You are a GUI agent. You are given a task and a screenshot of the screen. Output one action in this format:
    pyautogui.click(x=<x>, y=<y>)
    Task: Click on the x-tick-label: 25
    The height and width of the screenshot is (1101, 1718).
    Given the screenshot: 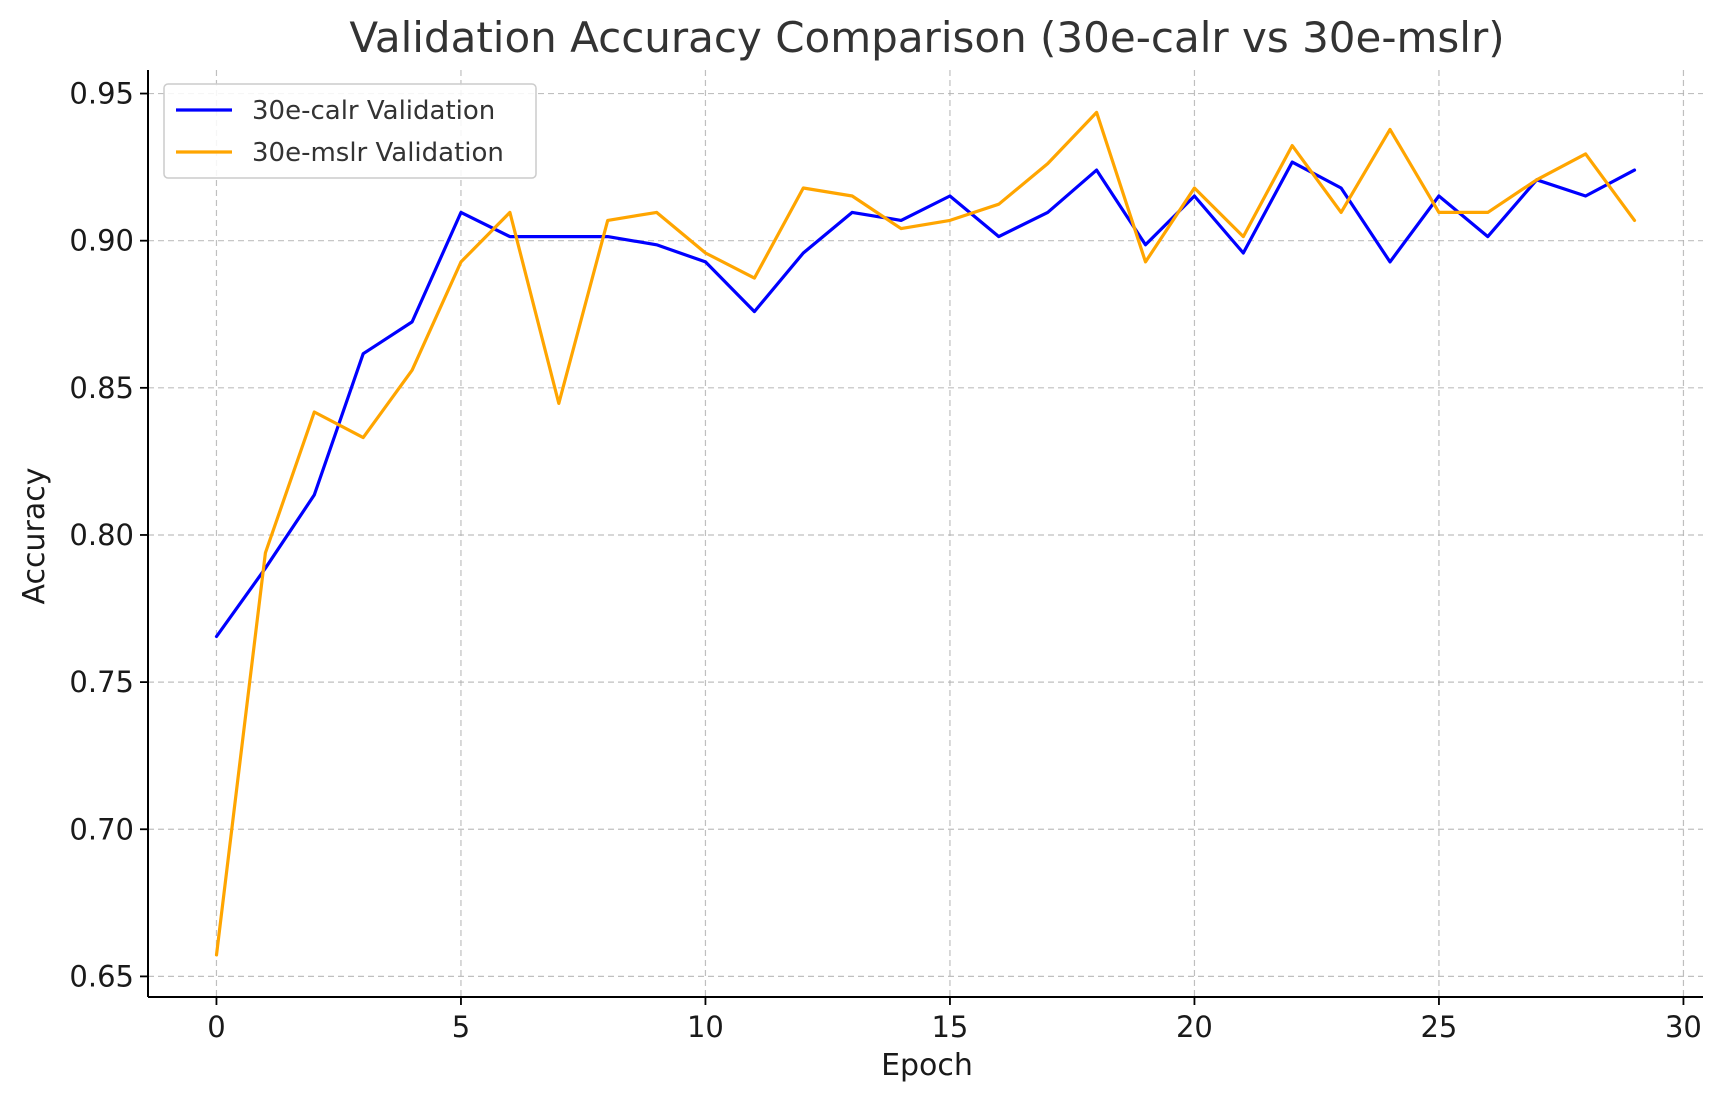 What is the action you would take?
    pyautogui.click(x=1438, y=1027)
    